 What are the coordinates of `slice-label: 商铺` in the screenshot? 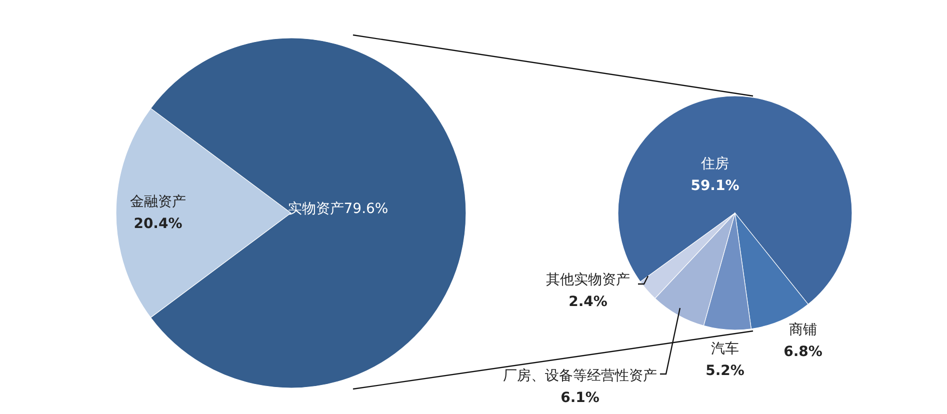 It's located at (803, 330).